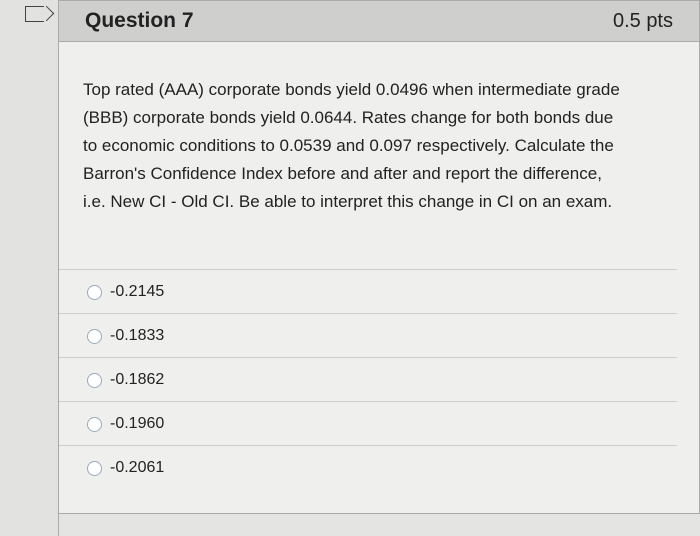 Image resolution: width=700 pixels, height=536 pixels. What do you see at coordinates (137, 291) in the screenshot?
I see `option-label: -0.2145` at bounding box center [137, 291].